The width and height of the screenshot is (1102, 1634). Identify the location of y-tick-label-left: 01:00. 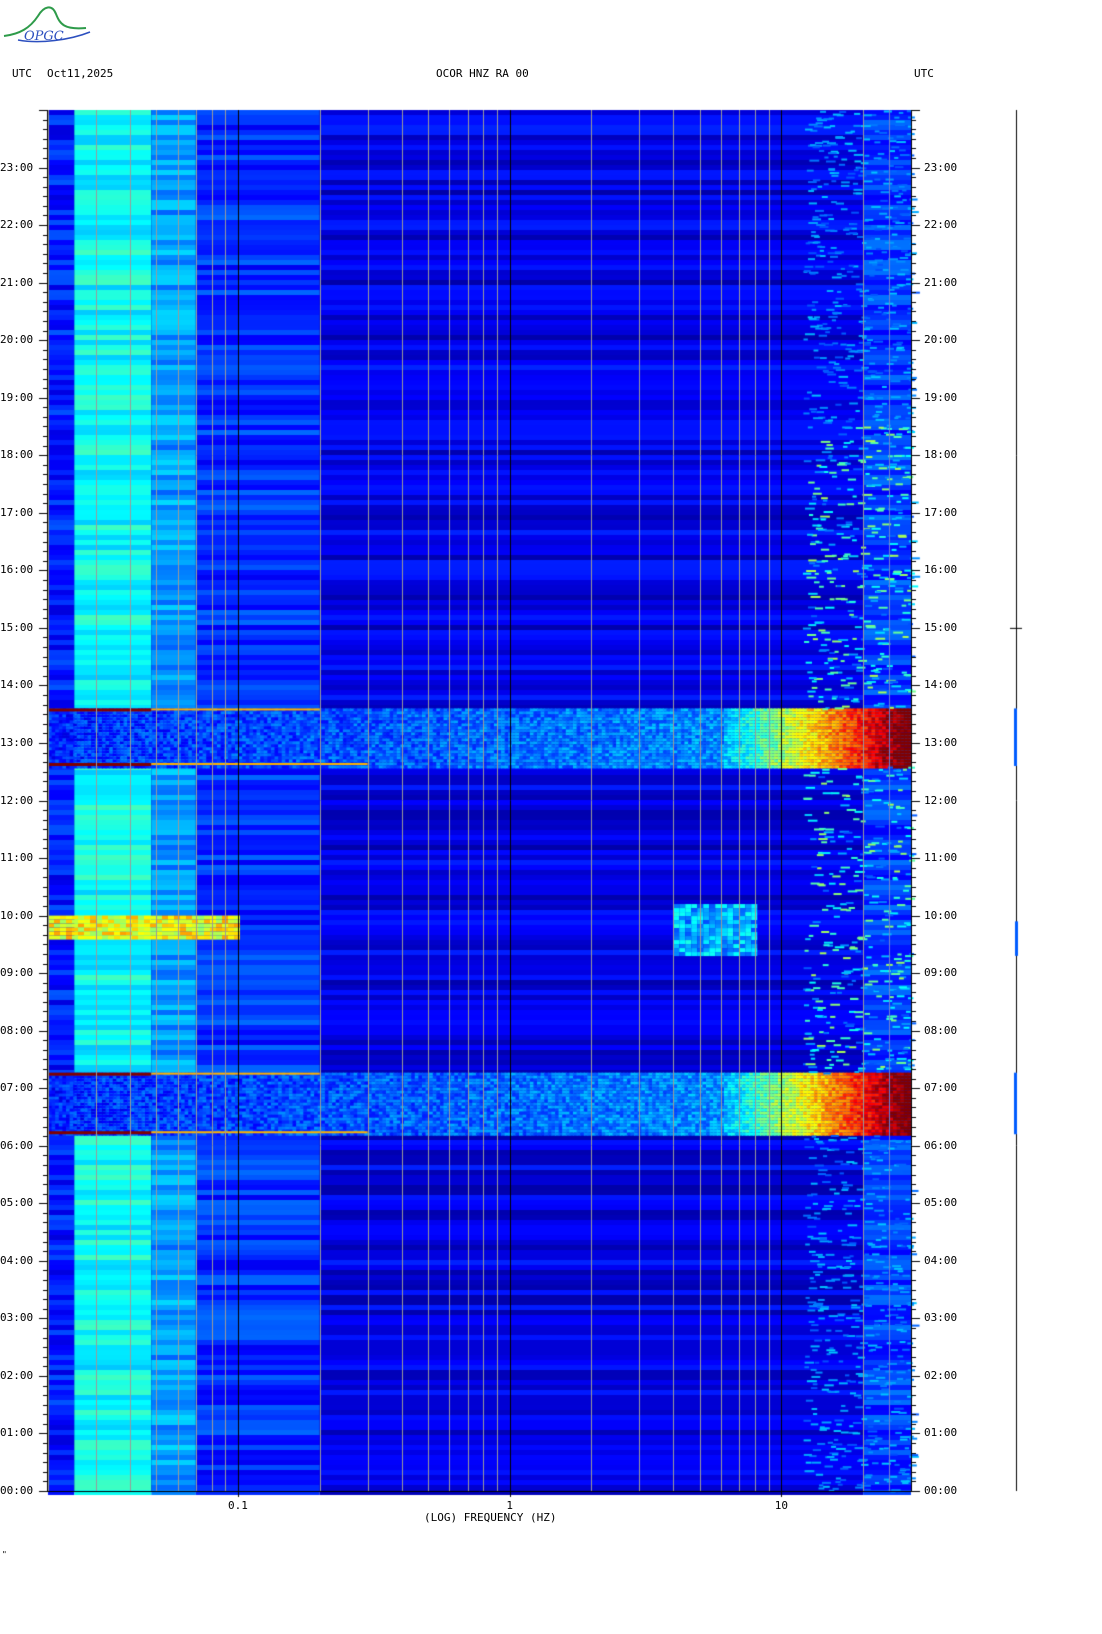
(17, 1433).